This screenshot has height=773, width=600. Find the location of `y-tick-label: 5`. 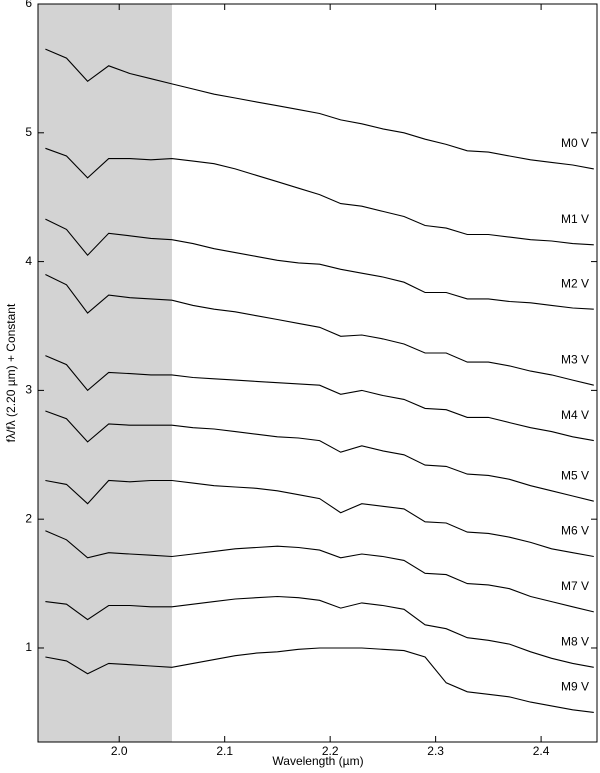

y-tick-label: 5 is located at coordinates (28, 132).